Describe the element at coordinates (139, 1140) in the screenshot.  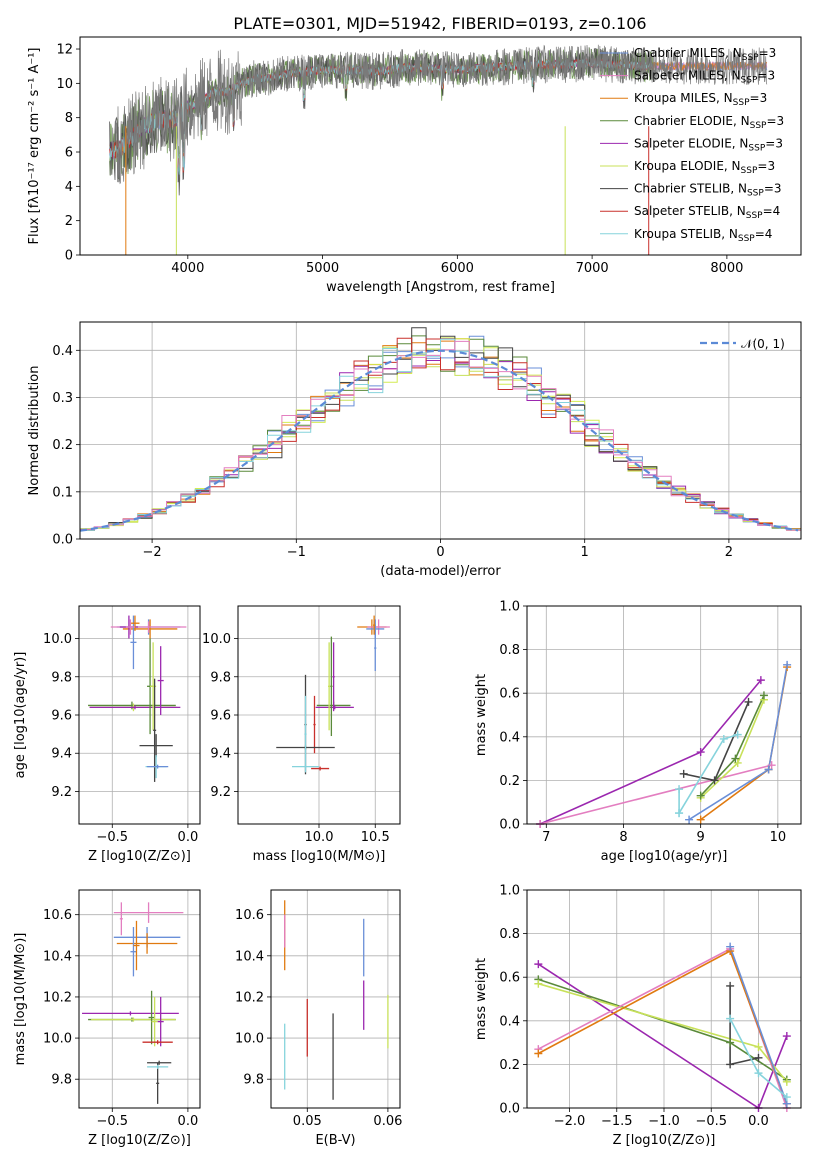
I see `x-axis-label: Z [log10(Z/Z⊙)]` at that location.